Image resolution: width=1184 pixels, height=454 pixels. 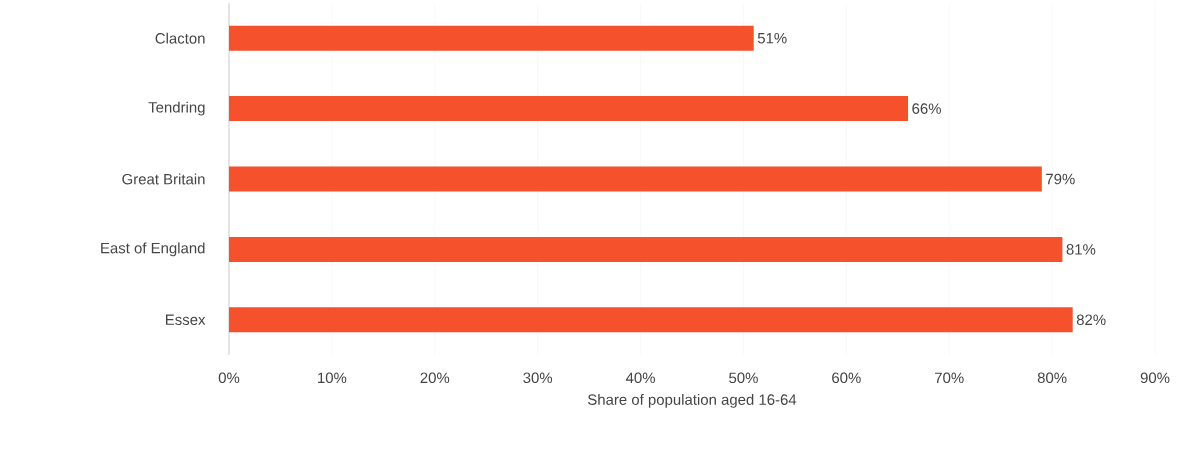 I want to click on x-tick-label: 0%, so click(x=229, y=378).